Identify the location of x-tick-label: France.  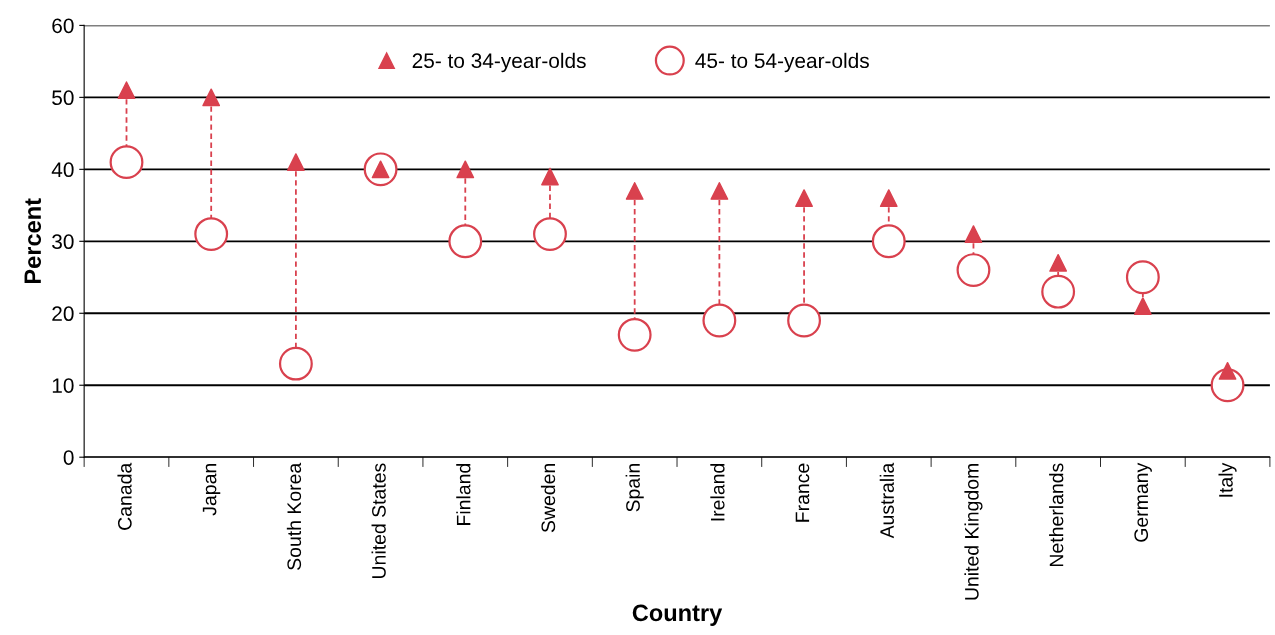
(802, 492).